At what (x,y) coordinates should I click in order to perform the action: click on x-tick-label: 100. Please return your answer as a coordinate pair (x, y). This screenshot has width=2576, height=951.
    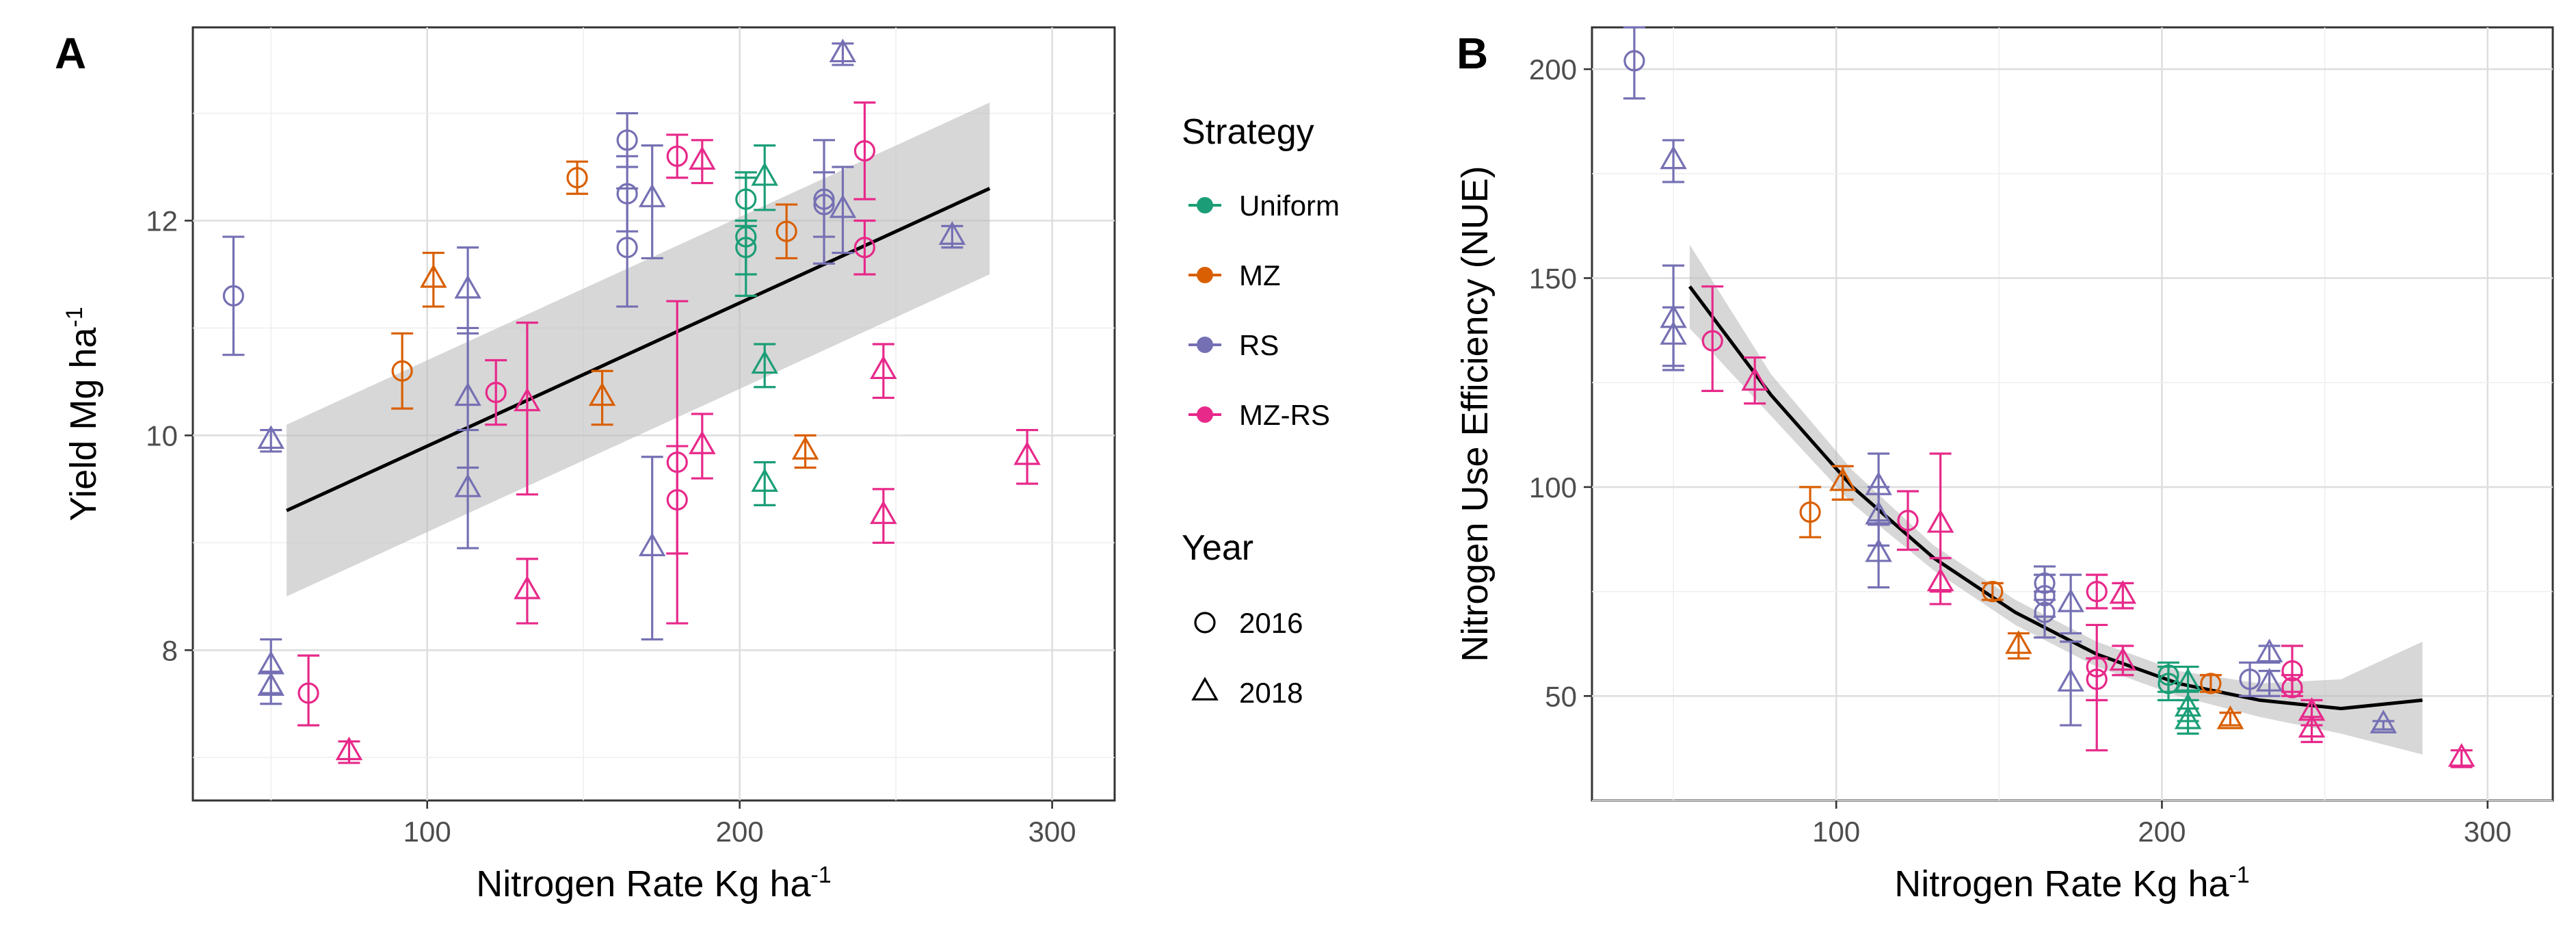
    Looking at the image, I should click on (427, 832).